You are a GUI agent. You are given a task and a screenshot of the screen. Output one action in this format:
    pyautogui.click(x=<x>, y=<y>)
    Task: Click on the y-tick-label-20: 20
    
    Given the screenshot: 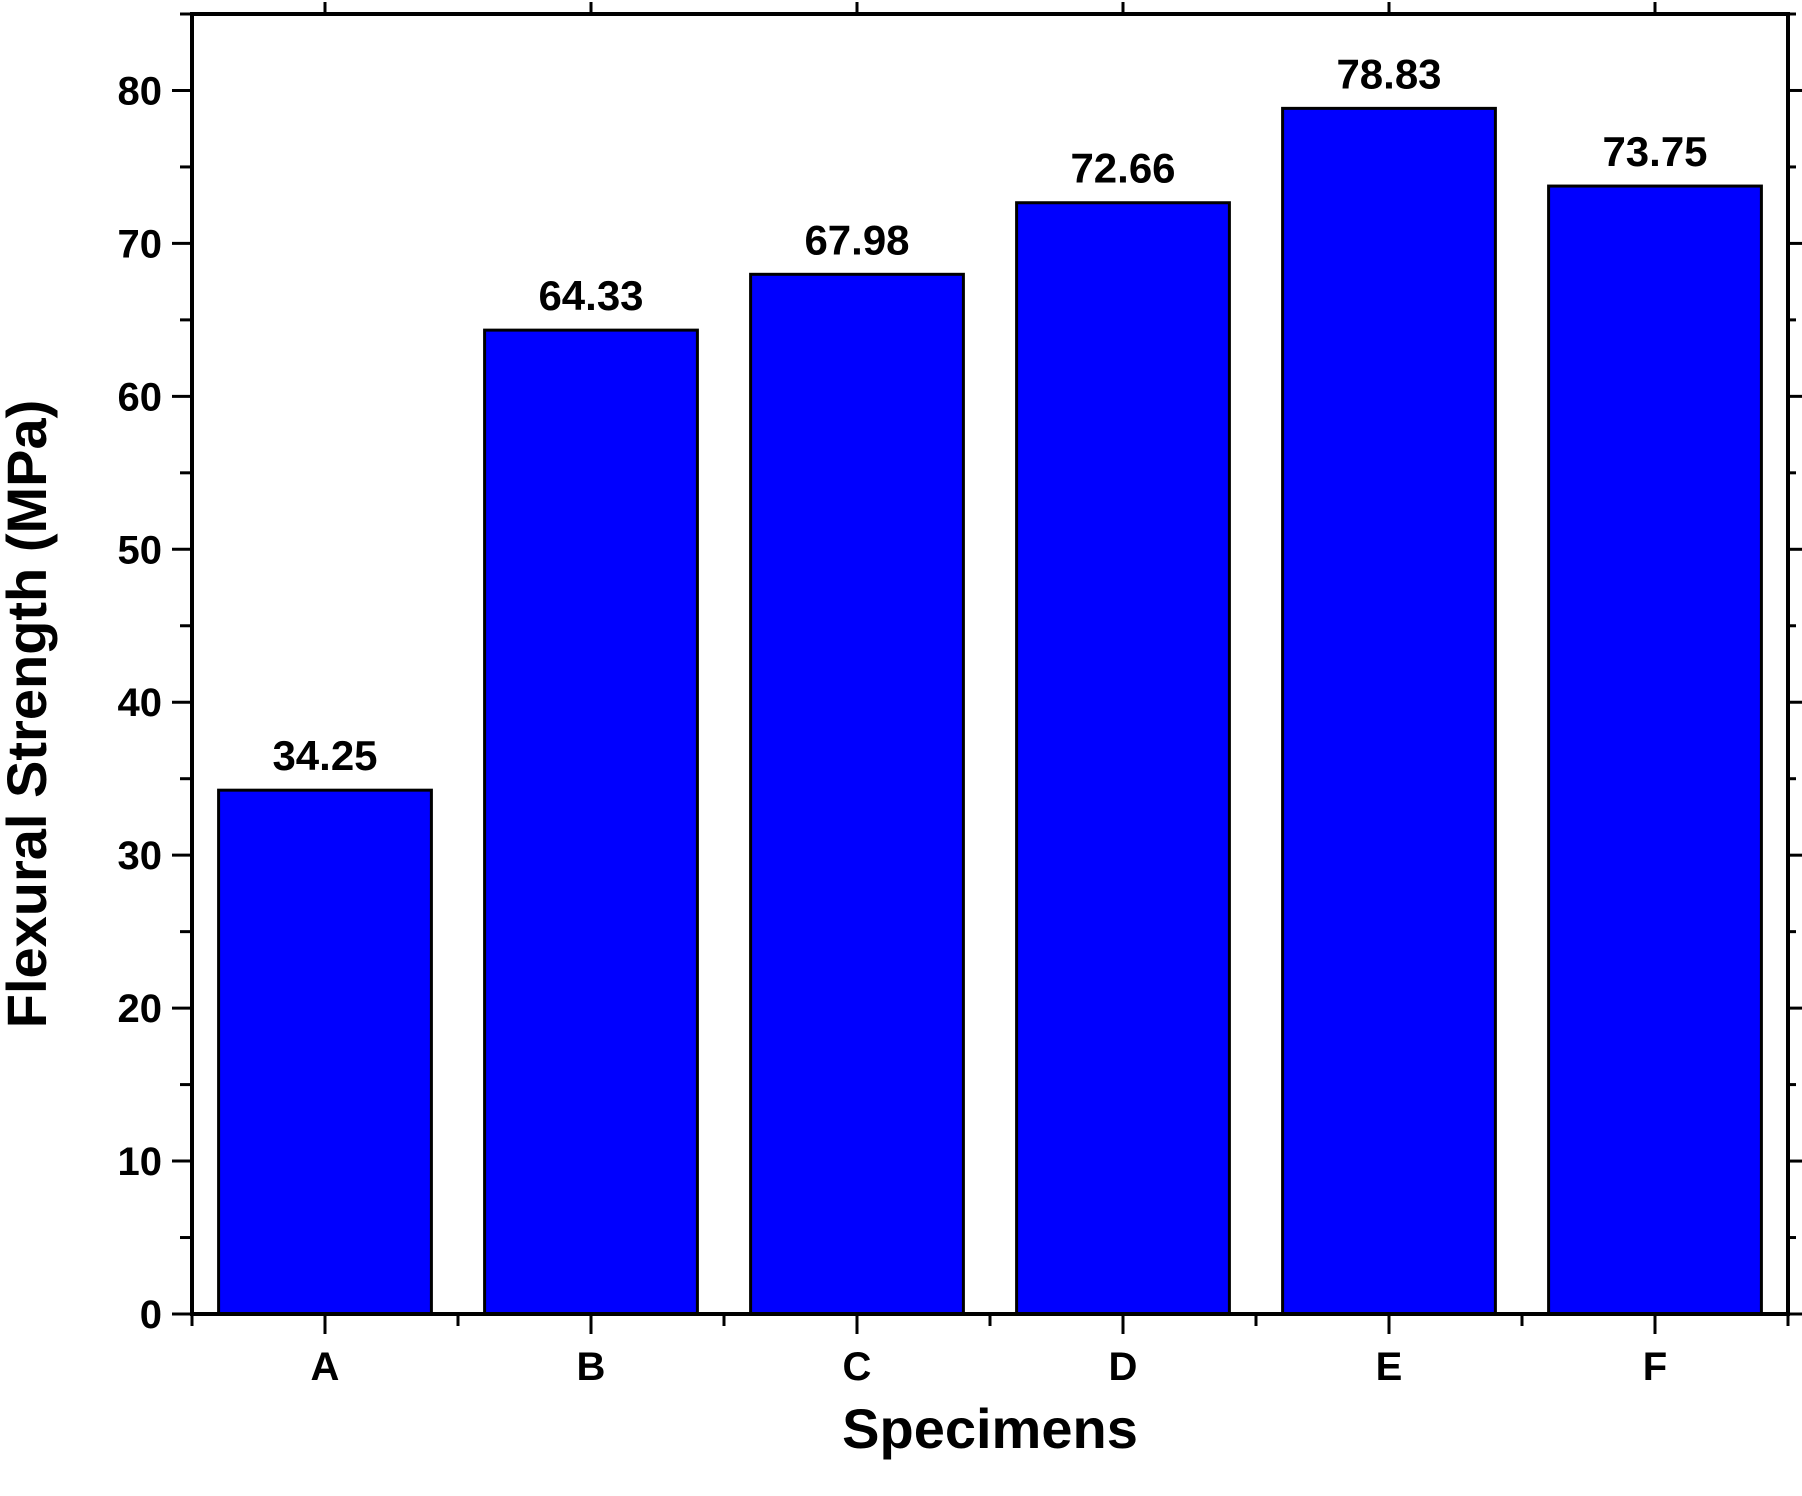 What is the action you would take?
    pyautogui.click(x=140, y=1009)
    